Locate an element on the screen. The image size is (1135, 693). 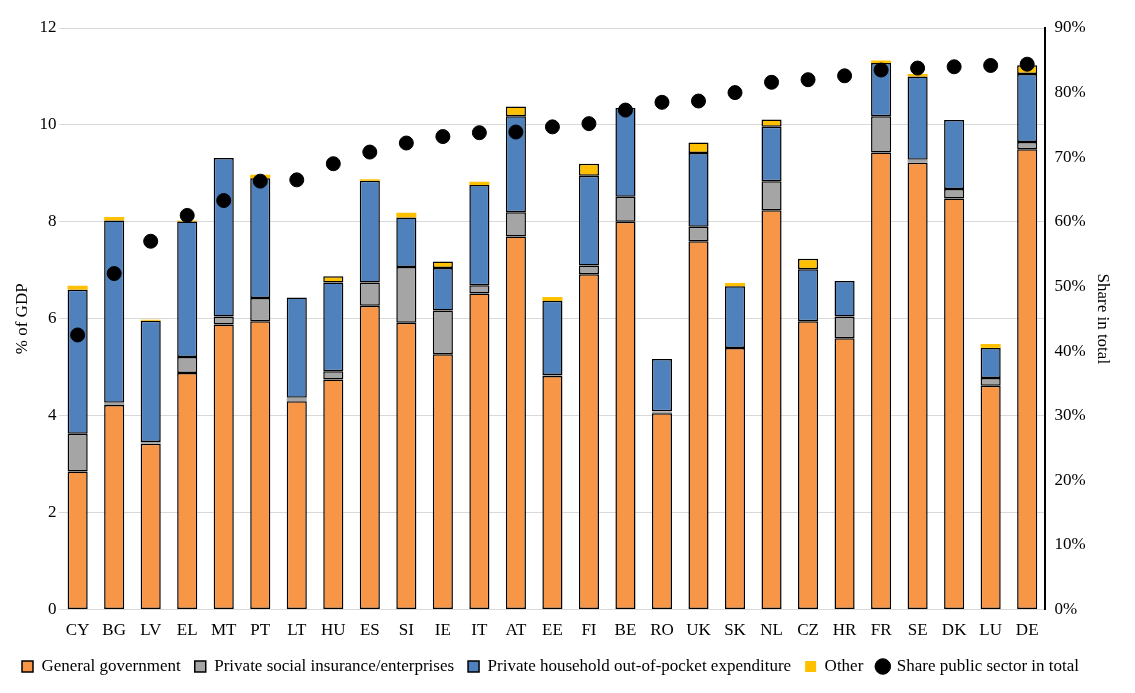
x-tick-label: IE is located at coordinates (442, 630).